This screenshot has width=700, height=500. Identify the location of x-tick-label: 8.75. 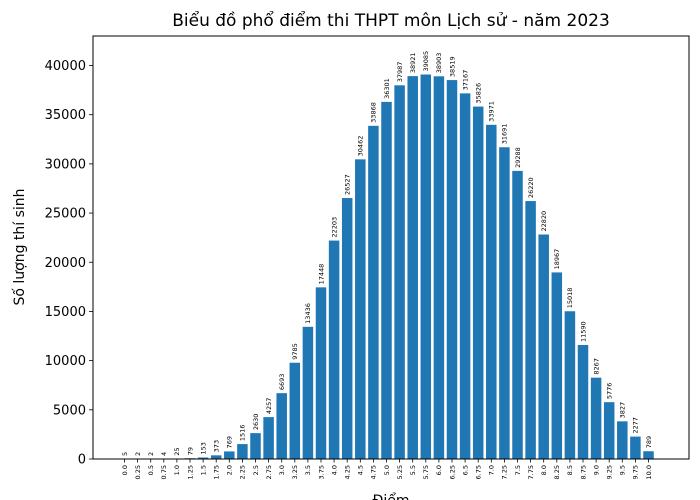
(583, 472).